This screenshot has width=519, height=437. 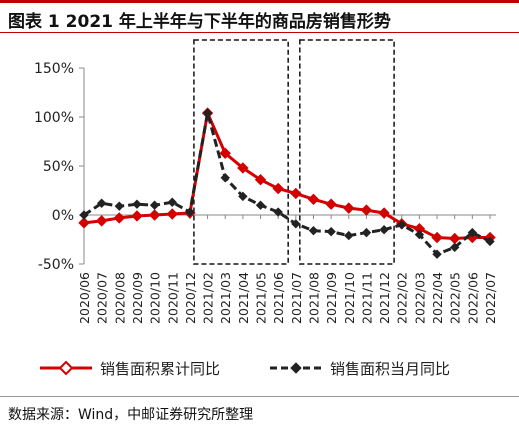 What do you see at coordinates (296, 298) in the screenshot?
I see `x-tick-label: 2021/07` at bounding box center [296, 298].